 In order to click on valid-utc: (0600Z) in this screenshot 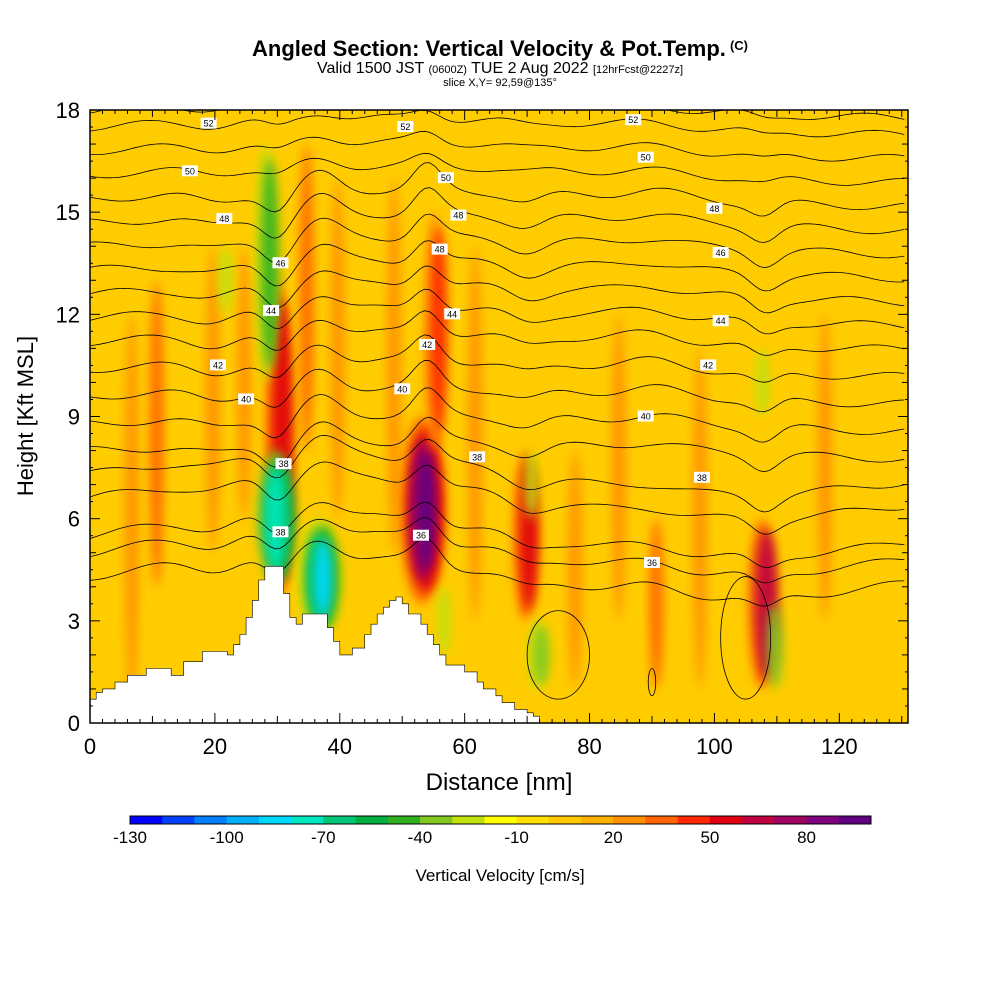, I will do `click(447, 70)`.